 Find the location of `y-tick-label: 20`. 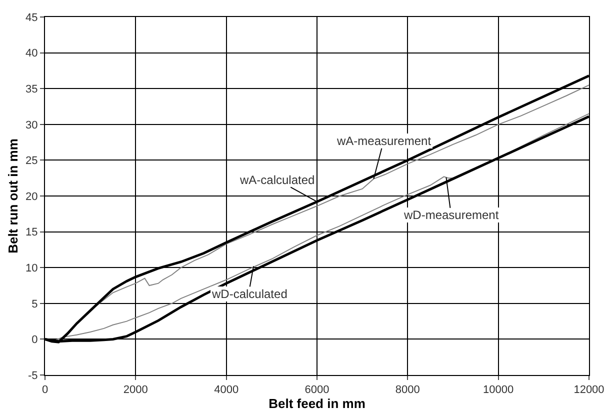

y-tick-label: 20 is located at coordinates (32, 196).